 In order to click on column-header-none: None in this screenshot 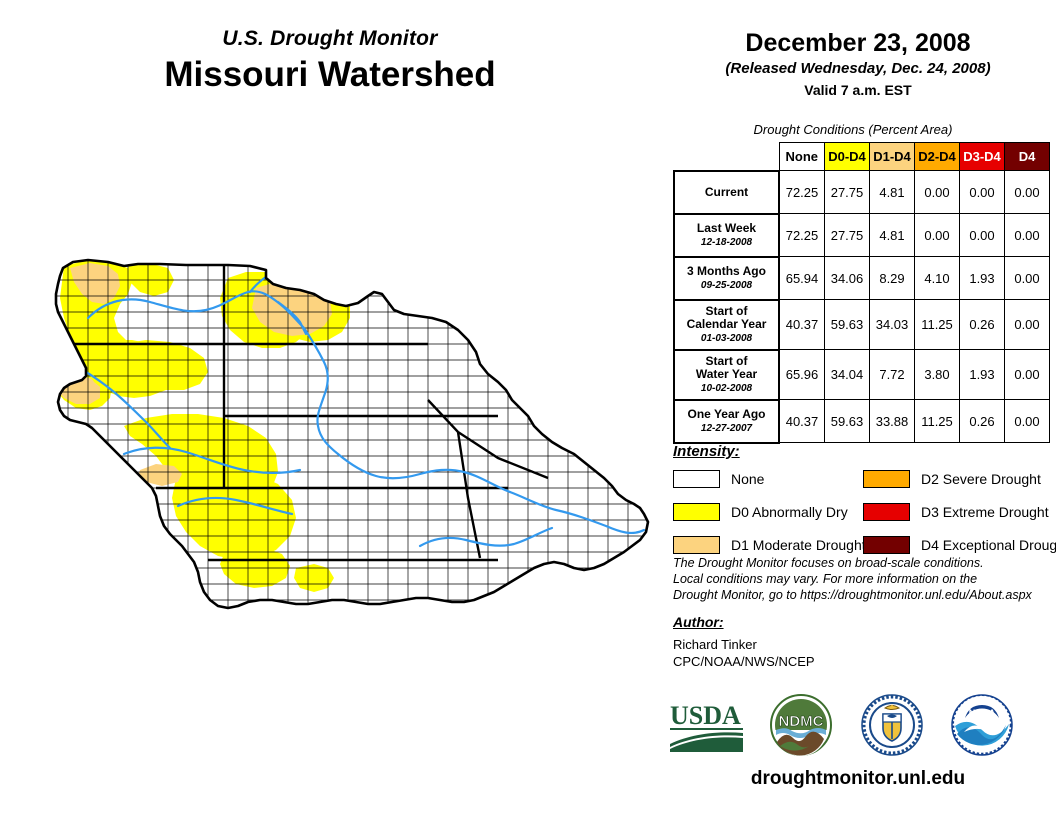, I will do `click(801, 156)`.